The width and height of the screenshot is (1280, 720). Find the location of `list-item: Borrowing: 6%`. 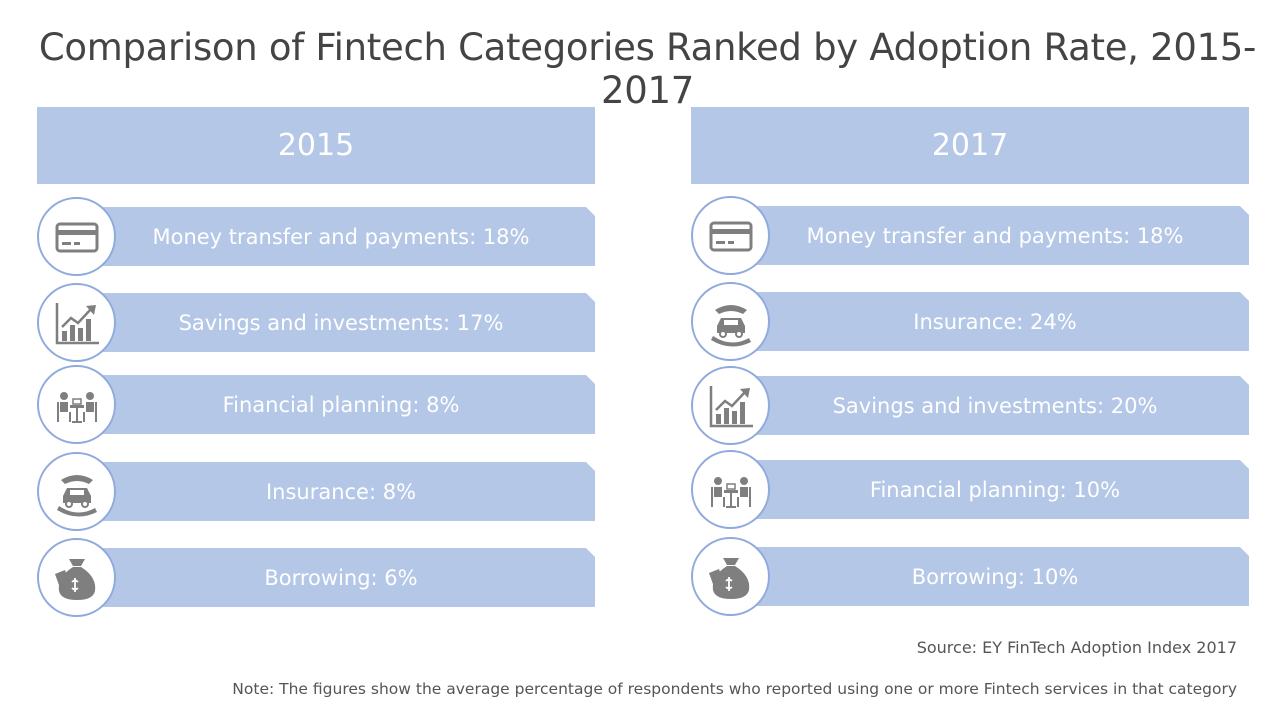

list-item: Borrowing: 6% is located at coordinates (316, 577).